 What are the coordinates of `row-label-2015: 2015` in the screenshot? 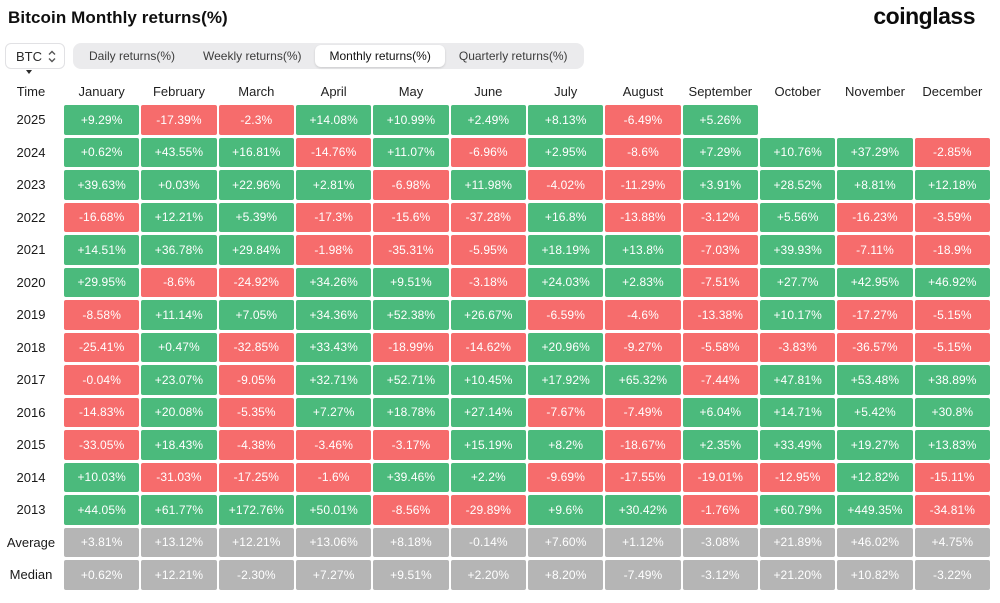 It's located at (31, 445).